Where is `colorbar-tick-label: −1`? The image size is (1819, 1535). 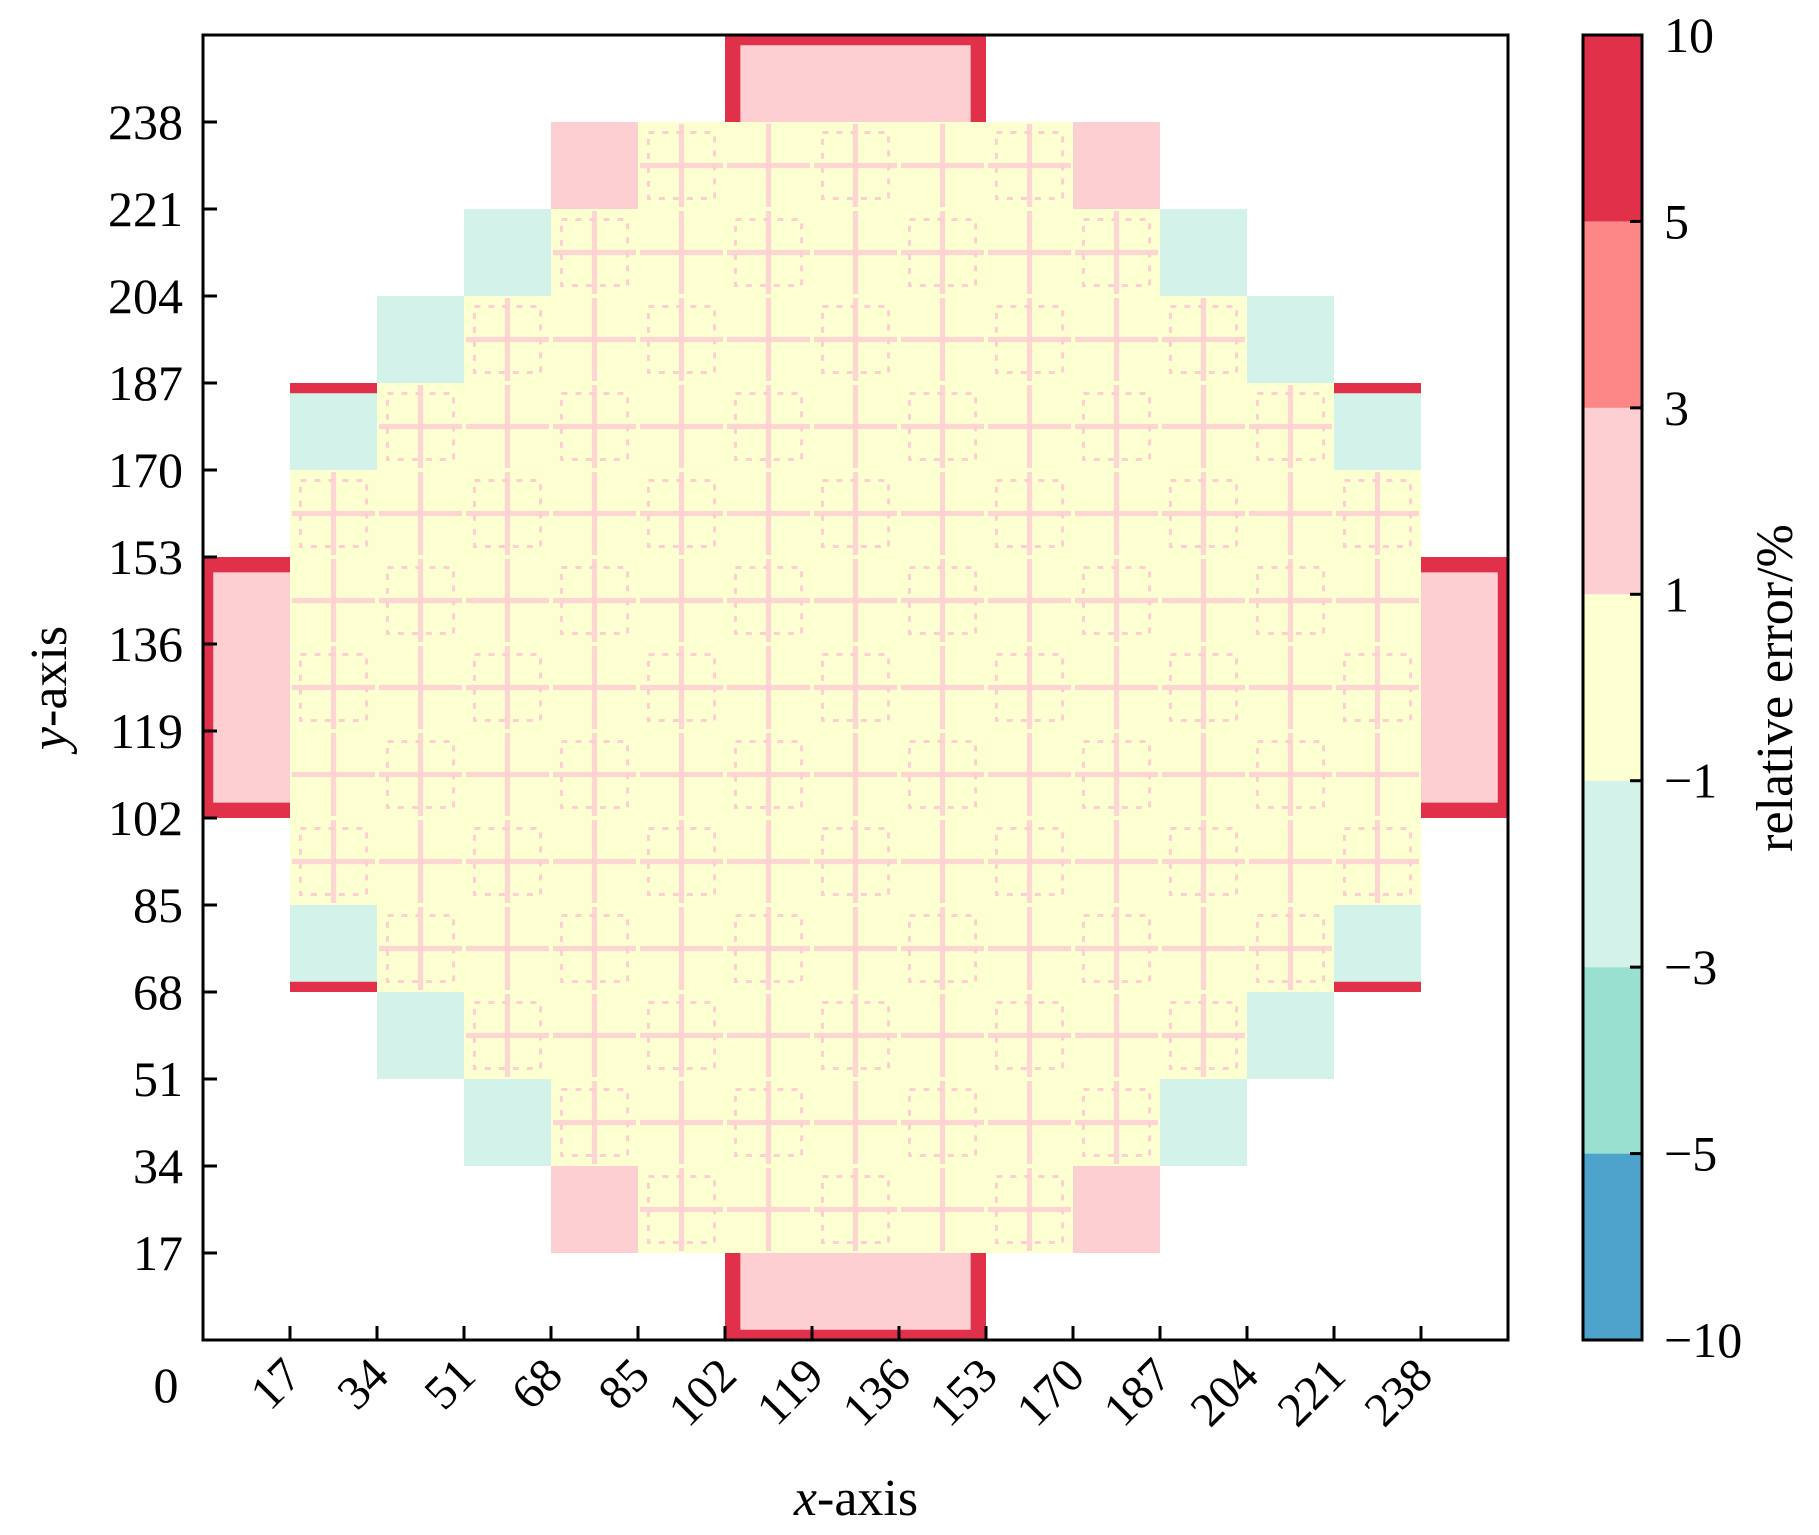 colorbar-tick-label: −1 is located at coordinates (1690, 781).